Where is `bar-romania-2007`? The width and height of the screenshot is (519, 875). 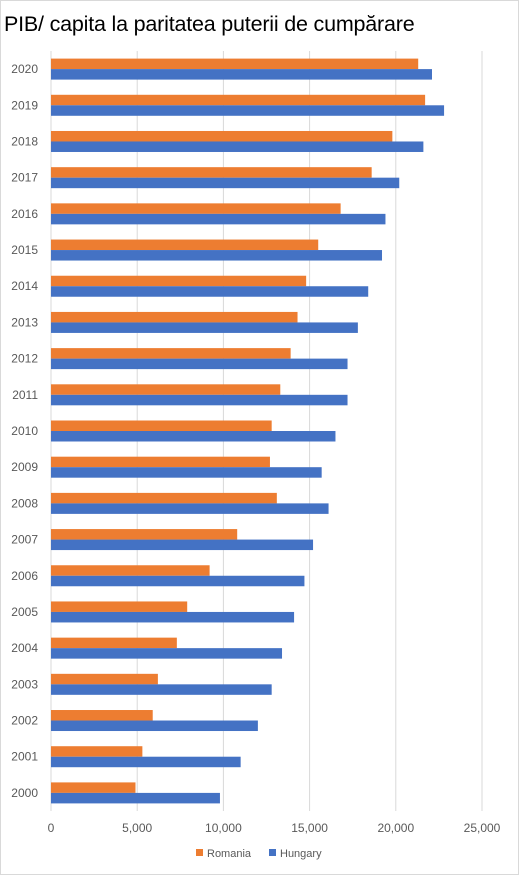 bar-romania-2007 is located at coordinates (144, 534).